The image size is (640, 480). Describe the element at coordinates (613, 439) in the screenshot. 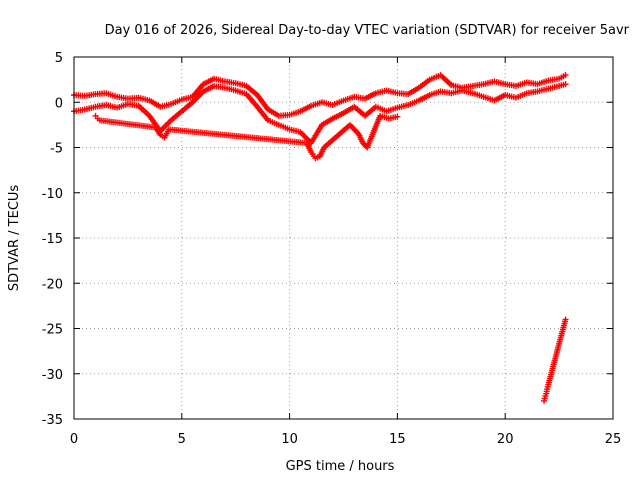

I see `x-tick-label: 25` at that location.